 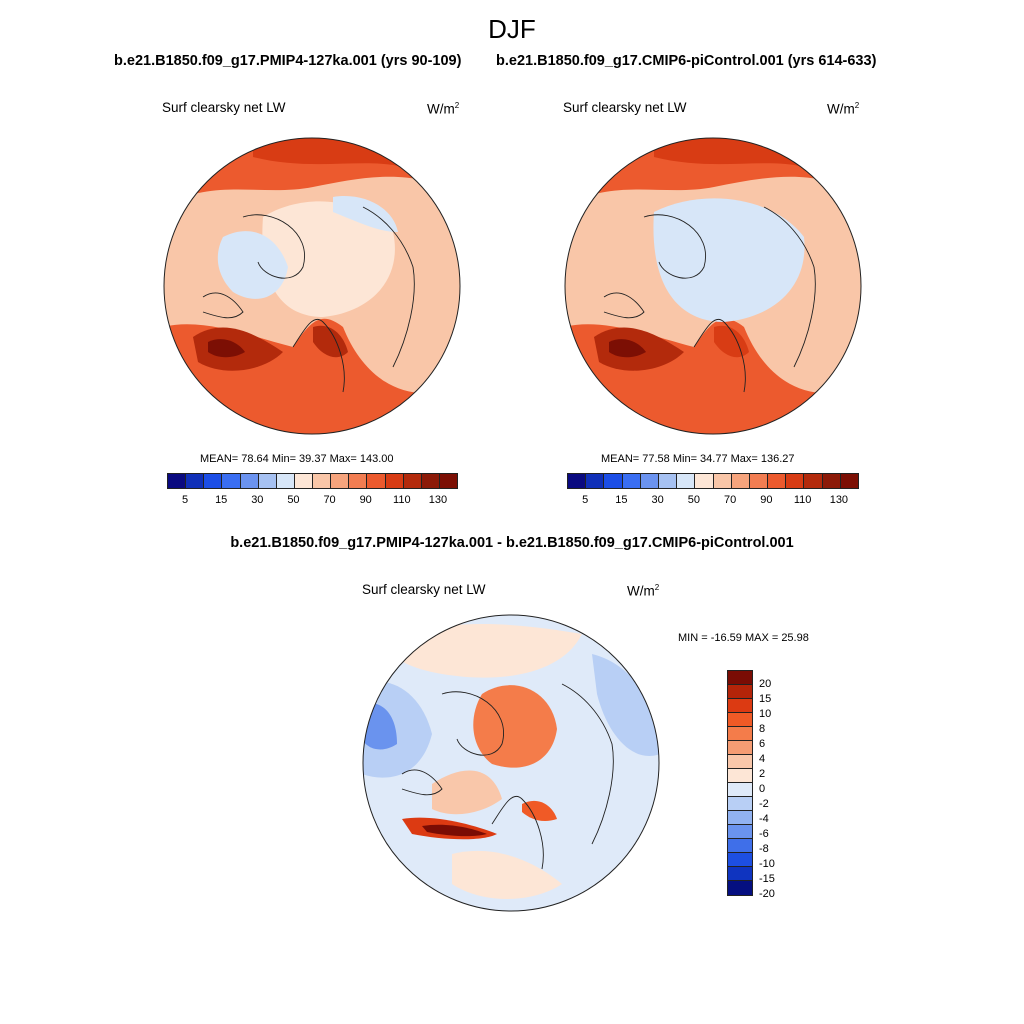 I want to click on panel-c-units: W/m2, so click(x=643, y=591).